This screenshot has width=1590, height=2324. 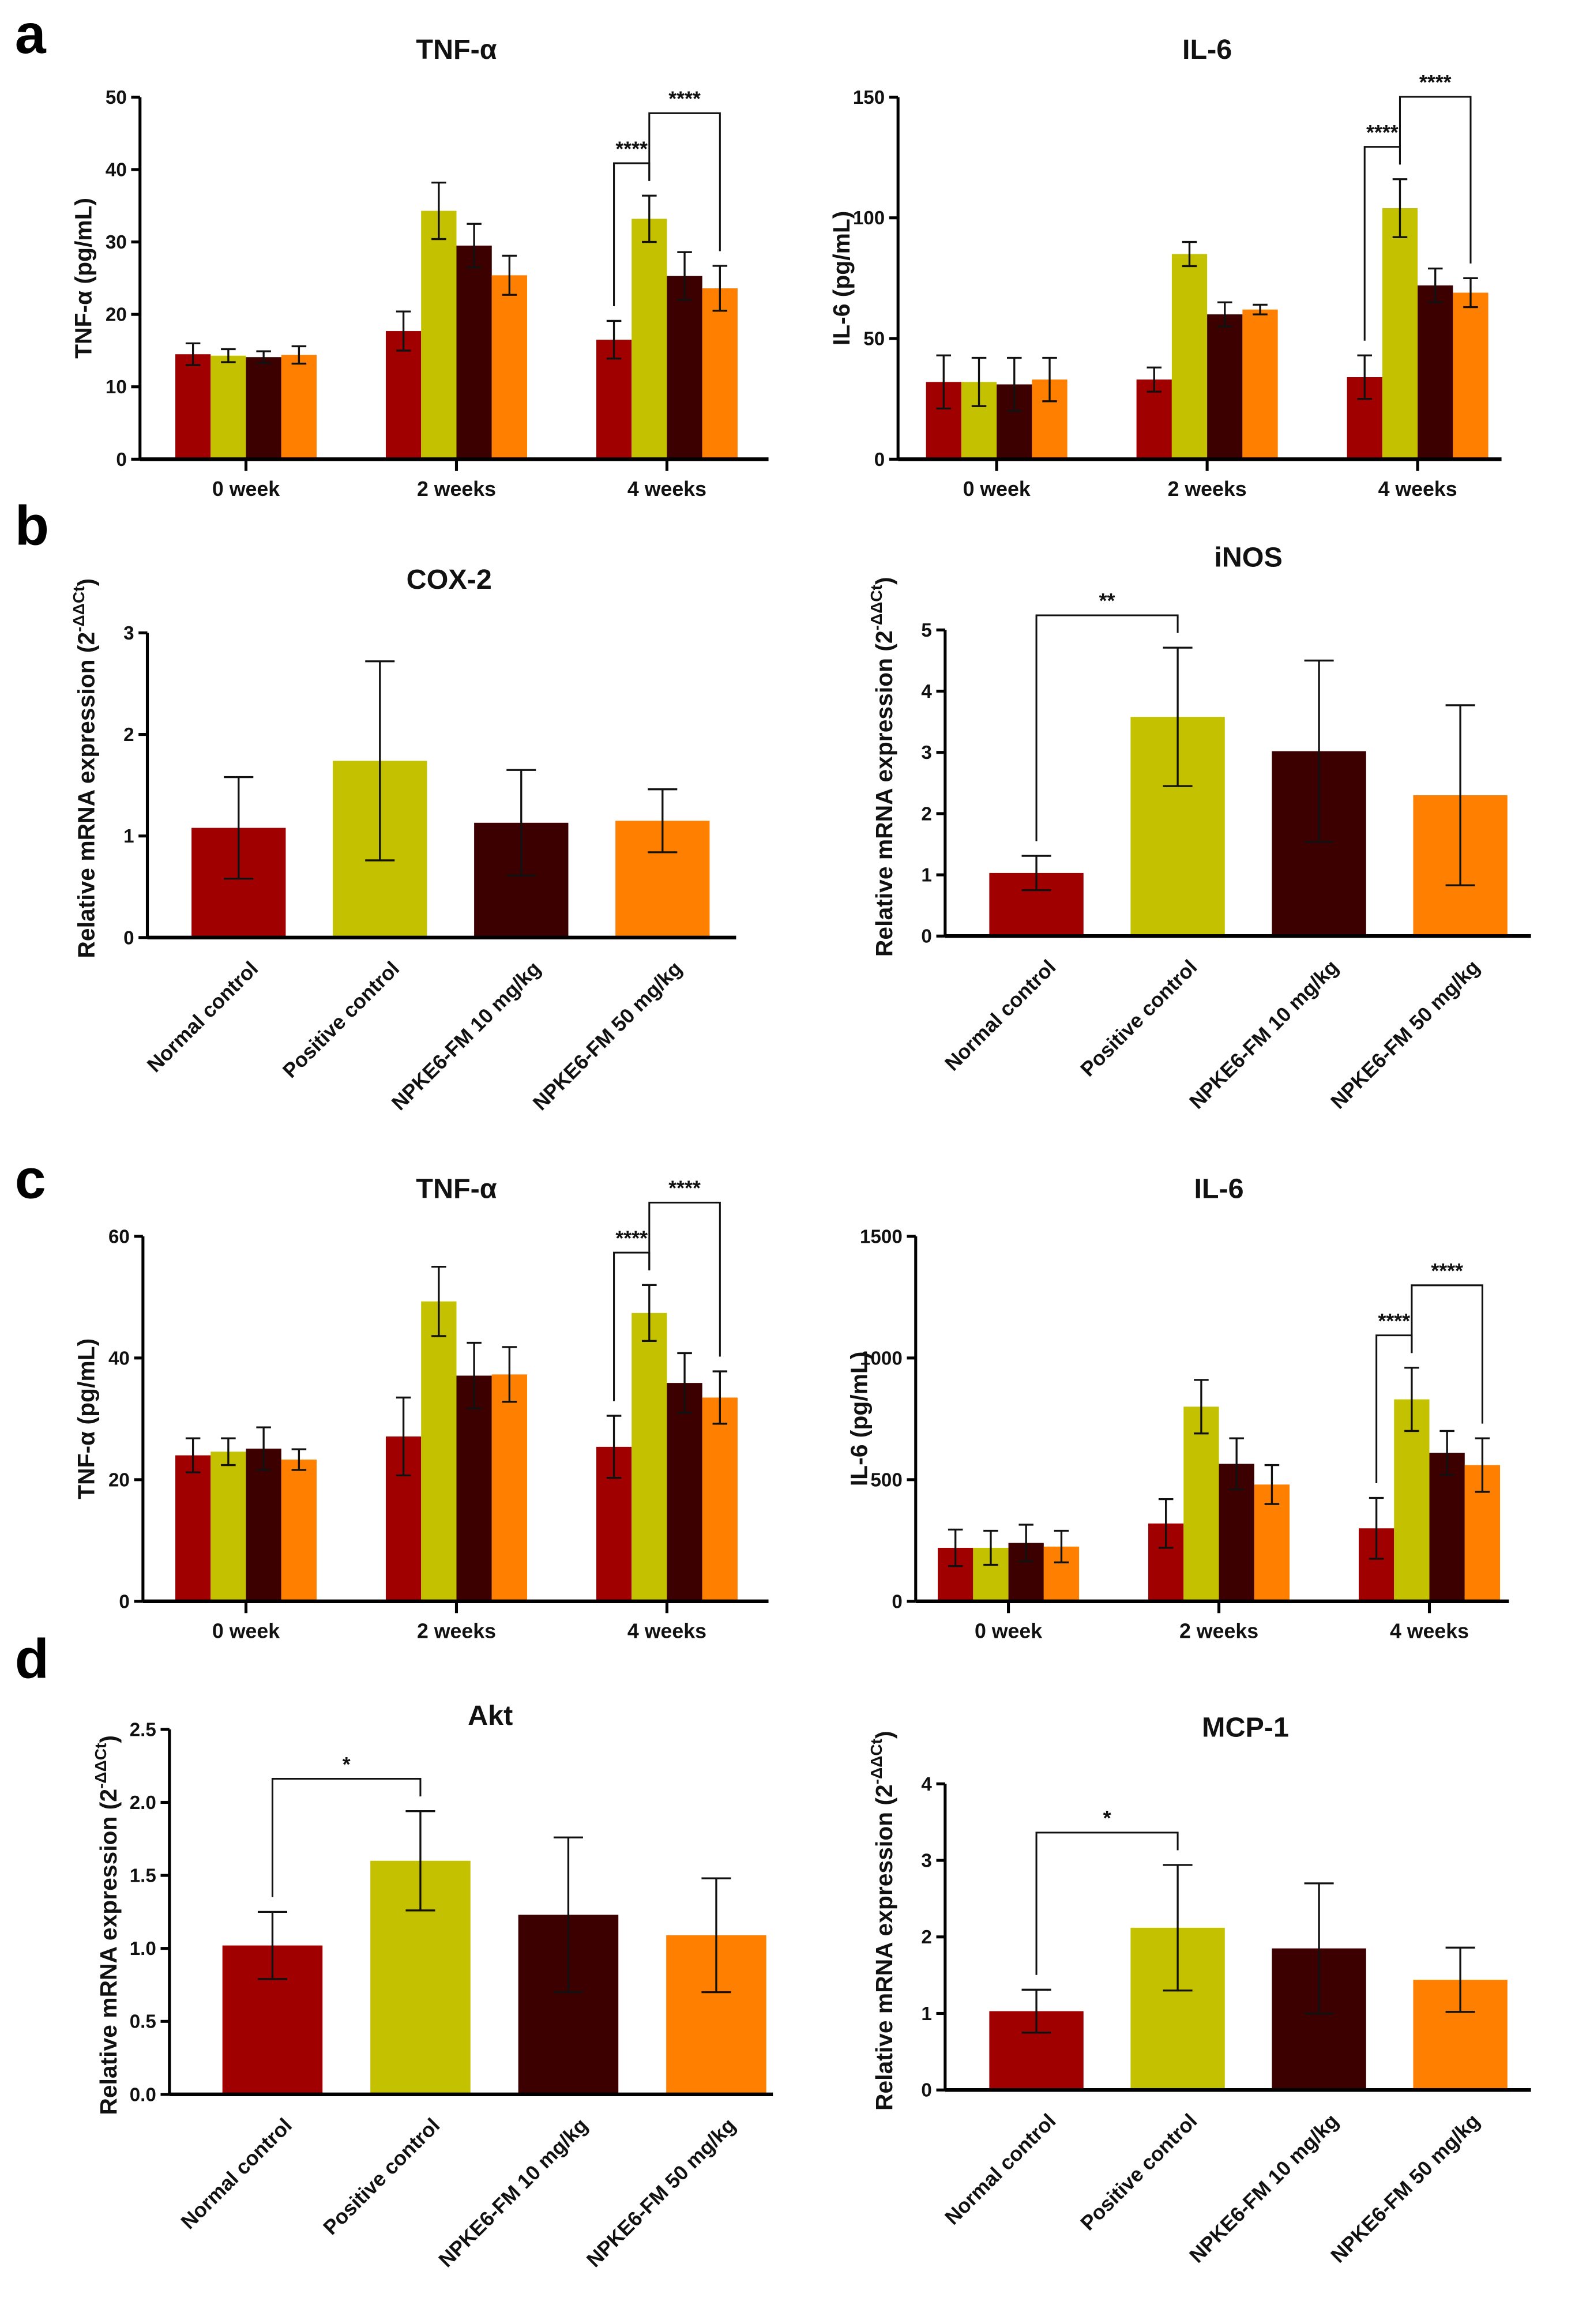 I want to click on y-tick-label: 50, so click(x=116, y=98).